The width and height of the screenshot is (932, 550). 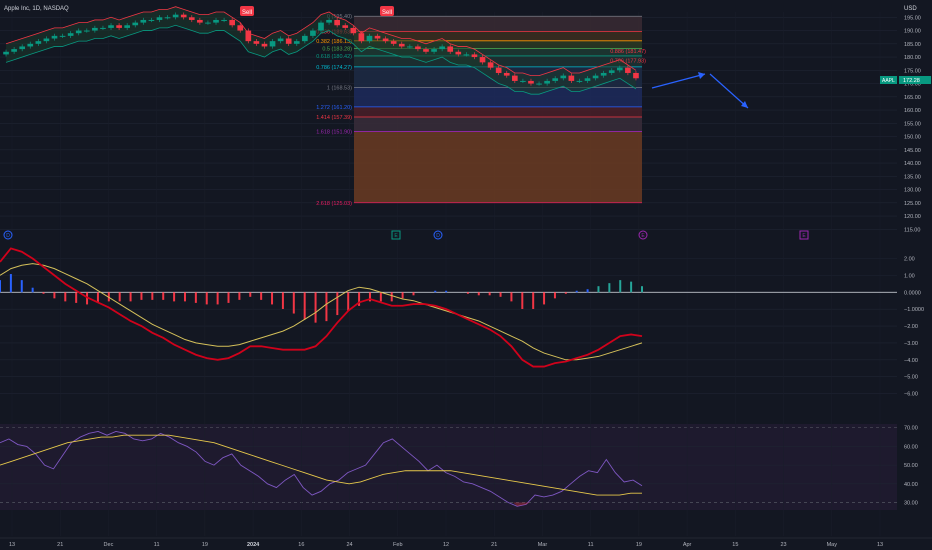 I want to click on fib-level-label: 0.5 (183.28), so click(x=337, y=49).